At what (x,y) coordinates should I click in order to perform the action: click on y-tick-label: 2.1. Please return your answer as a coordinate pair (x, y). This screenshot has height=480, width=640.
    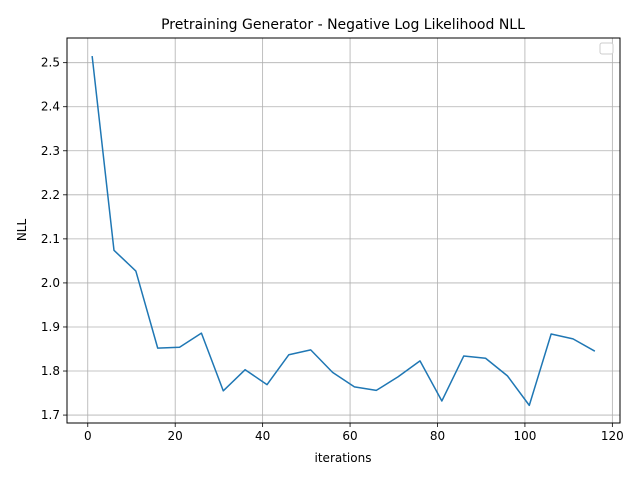
    Looking at the image, I should click on (50, 239).